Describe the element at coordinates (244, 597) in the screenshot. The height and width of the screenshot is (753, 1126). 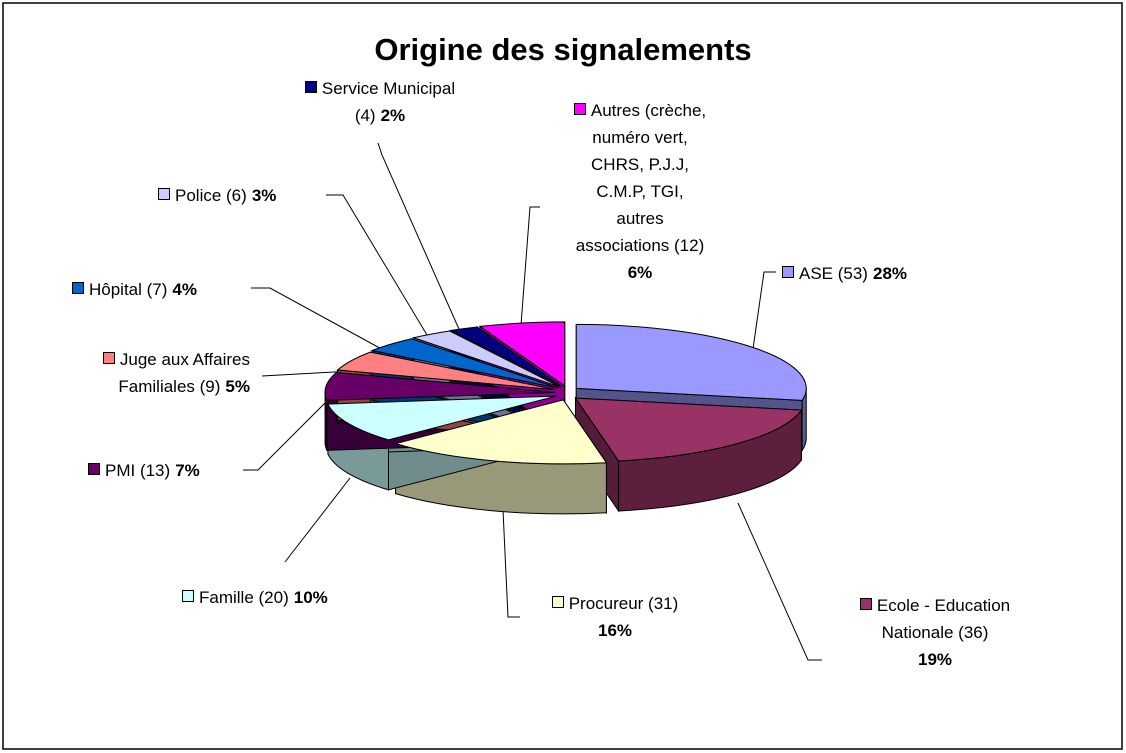
I see `label-name: Famille (20)` at that location.